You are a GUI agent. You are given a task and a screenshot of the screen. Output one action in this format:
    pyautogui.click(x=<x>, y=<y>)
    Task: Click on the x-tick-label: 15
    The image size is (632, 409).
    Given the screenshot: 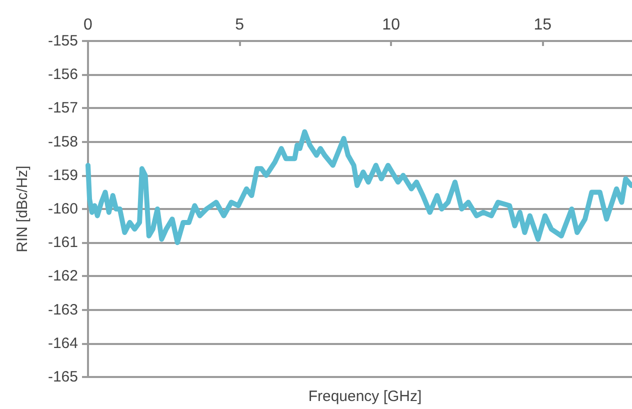 What is the action you would take?
    pyautogui.click(x=543, y=25)
    